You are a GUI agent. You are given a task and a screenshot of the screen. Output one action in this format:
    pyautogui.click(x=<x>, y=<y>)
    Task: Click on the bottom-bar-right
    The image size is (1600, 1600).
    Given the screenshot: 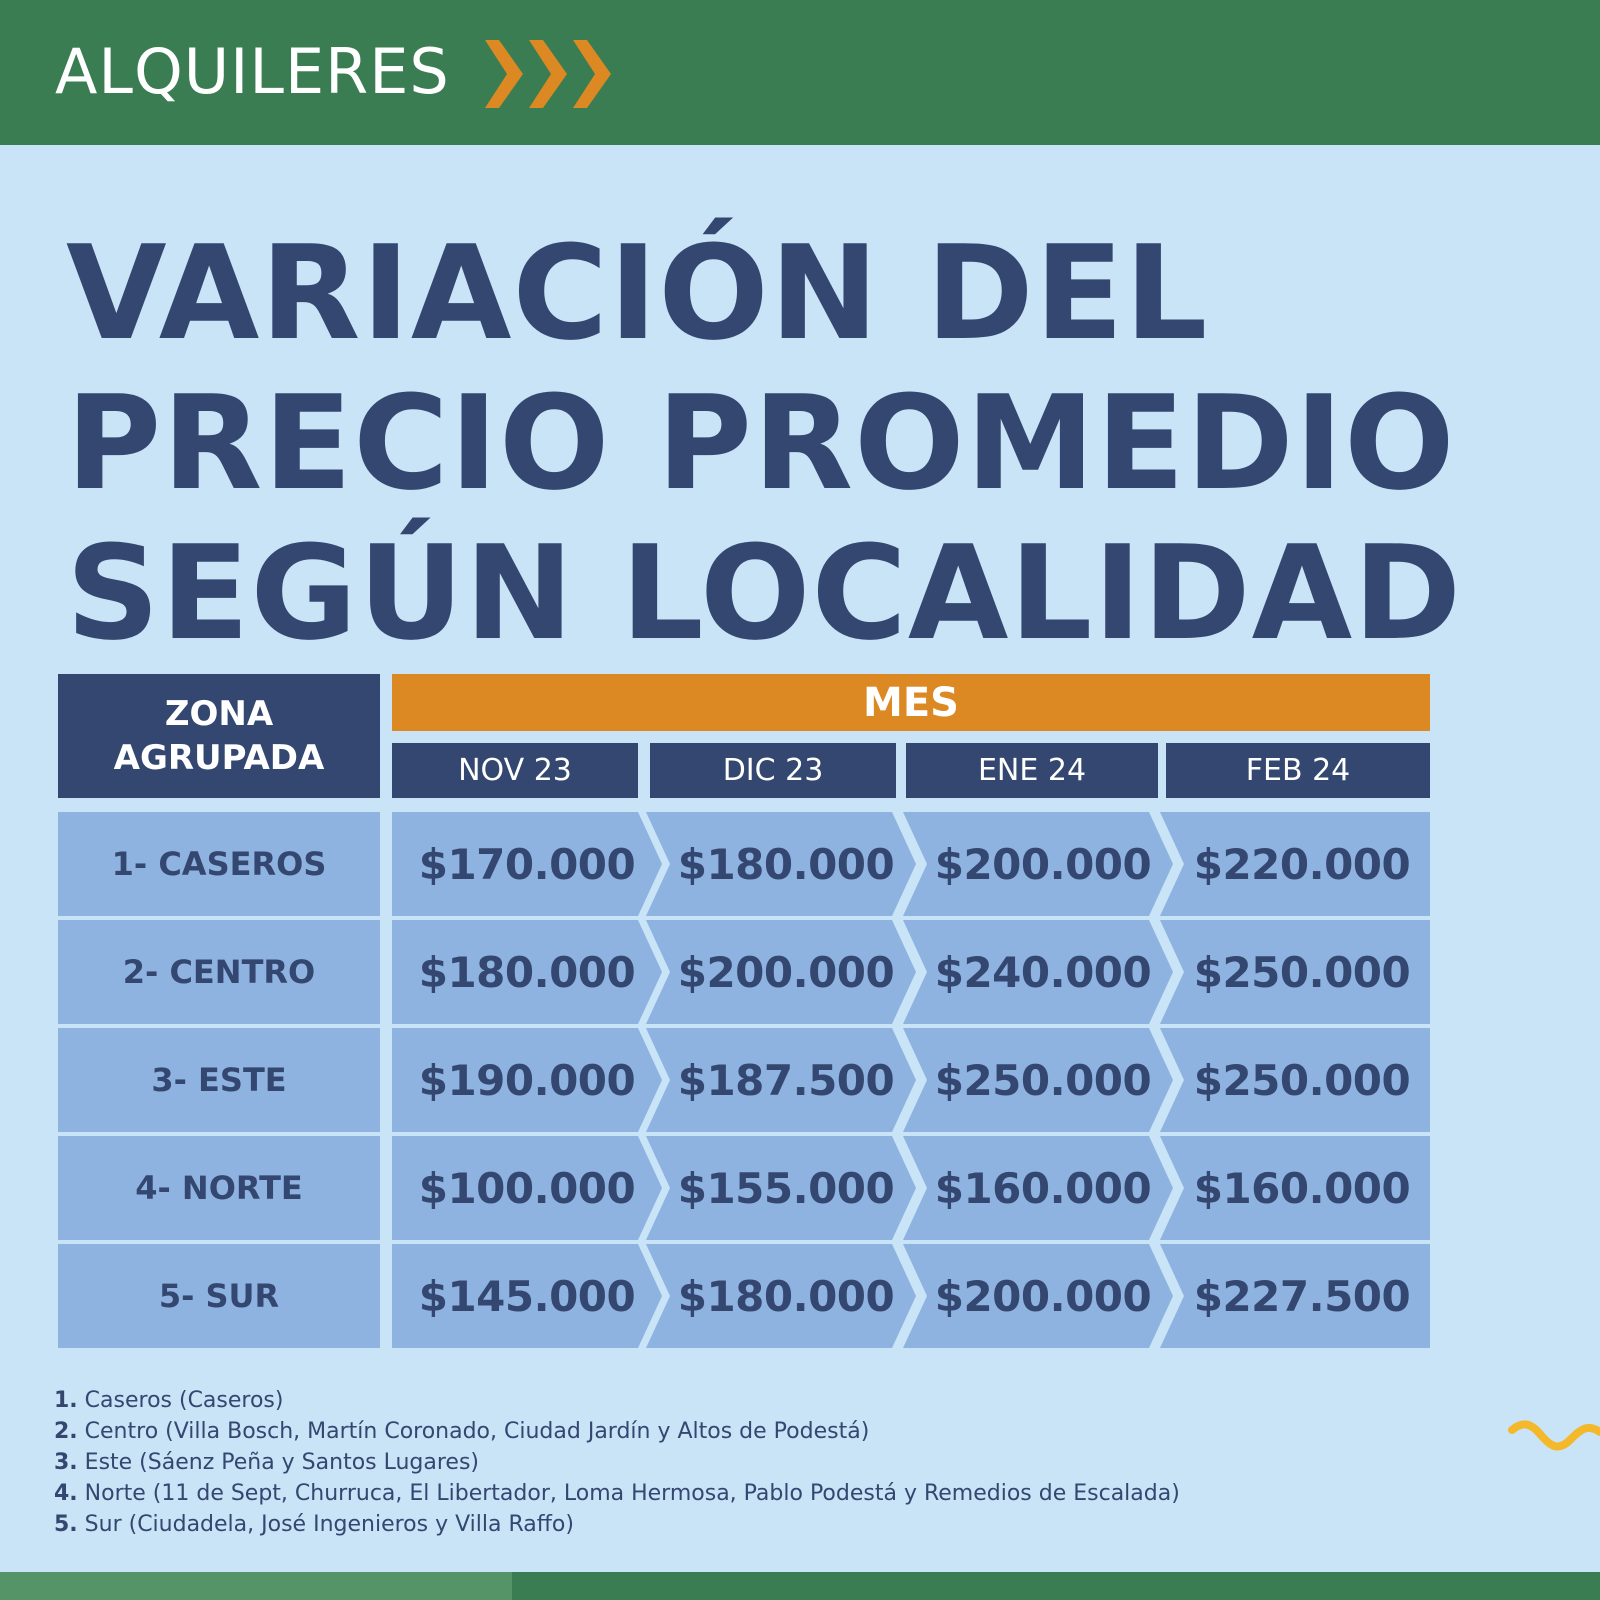 What is the action you would take?
    pyautogui.click(x=1056, y=1586)
    